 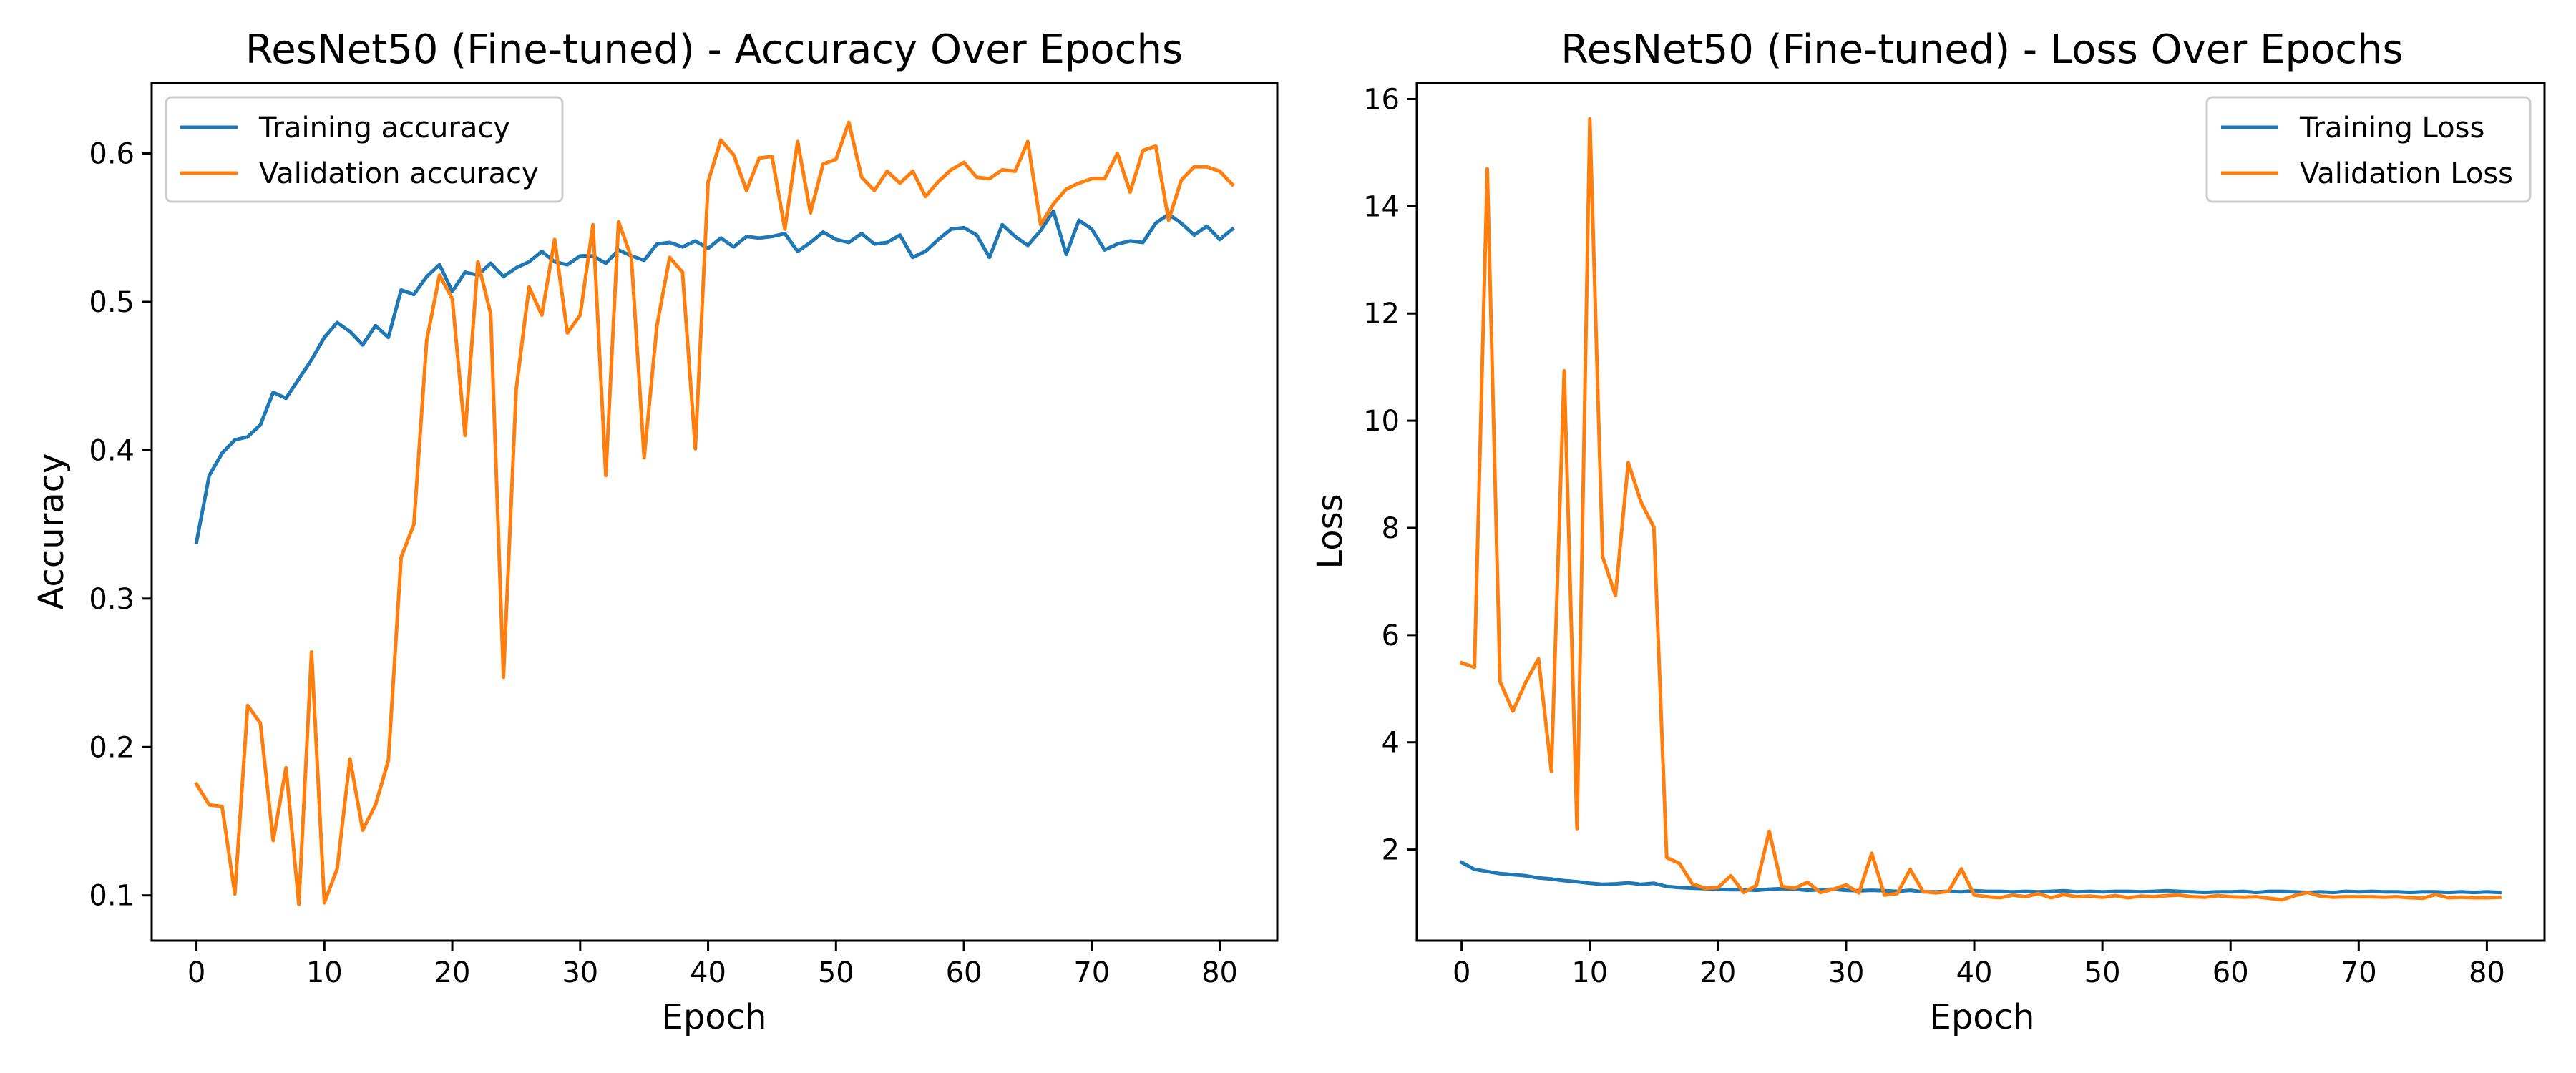 What do you see at coordinates (1381, 421) in the screenshot?
I see `y-tick-label: 10` at bounding box center [1381, 421].